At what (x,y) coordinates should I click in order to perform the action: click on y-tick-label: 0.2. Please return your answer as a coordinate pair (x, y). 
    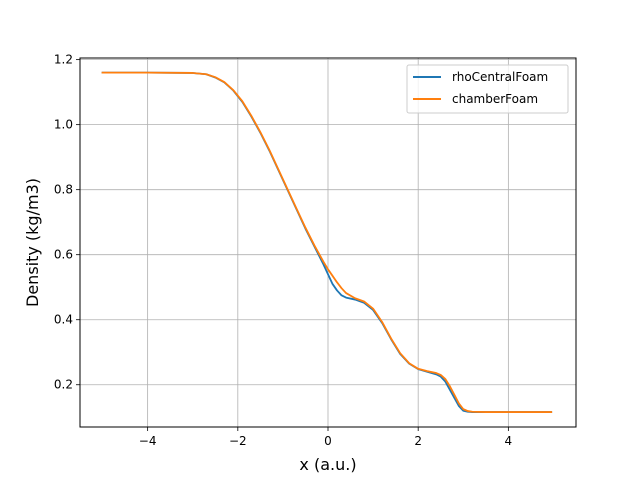
    Looking at the image, I should click on (63, 385).